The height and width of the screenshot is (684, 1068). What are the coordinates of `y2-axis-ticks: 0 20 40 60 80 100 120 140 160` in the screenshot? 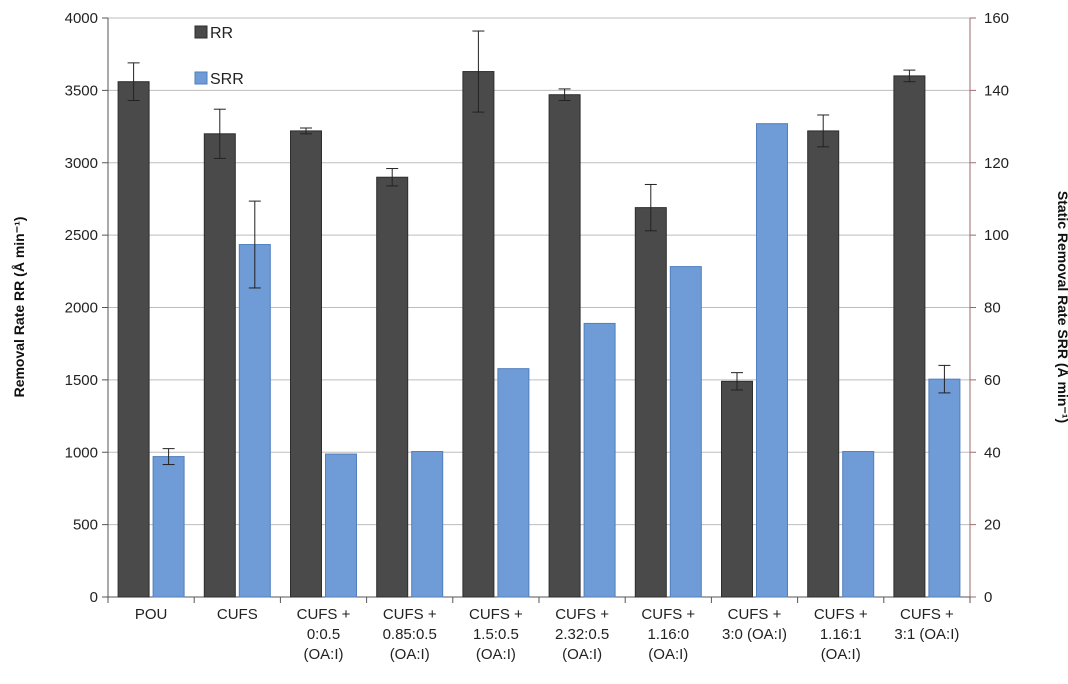 It's located at (989, 308).